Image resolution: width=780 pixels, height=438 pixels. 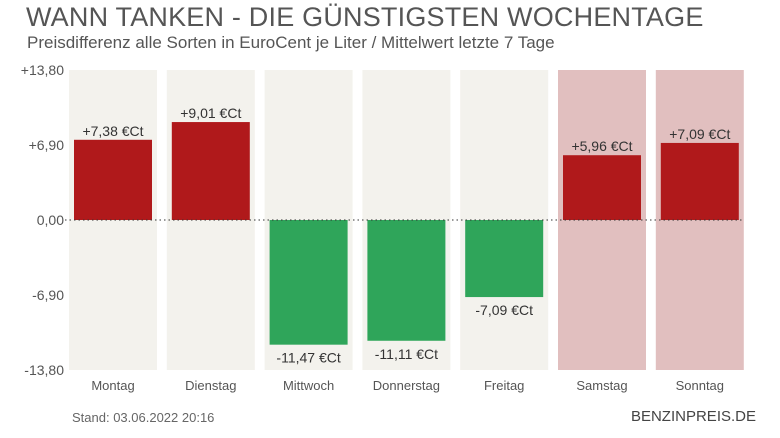 What do you see at coordinates (44, 370) in the screenshot?
I see `y-tick-label: -13,80` at bounding box center [44, 370].